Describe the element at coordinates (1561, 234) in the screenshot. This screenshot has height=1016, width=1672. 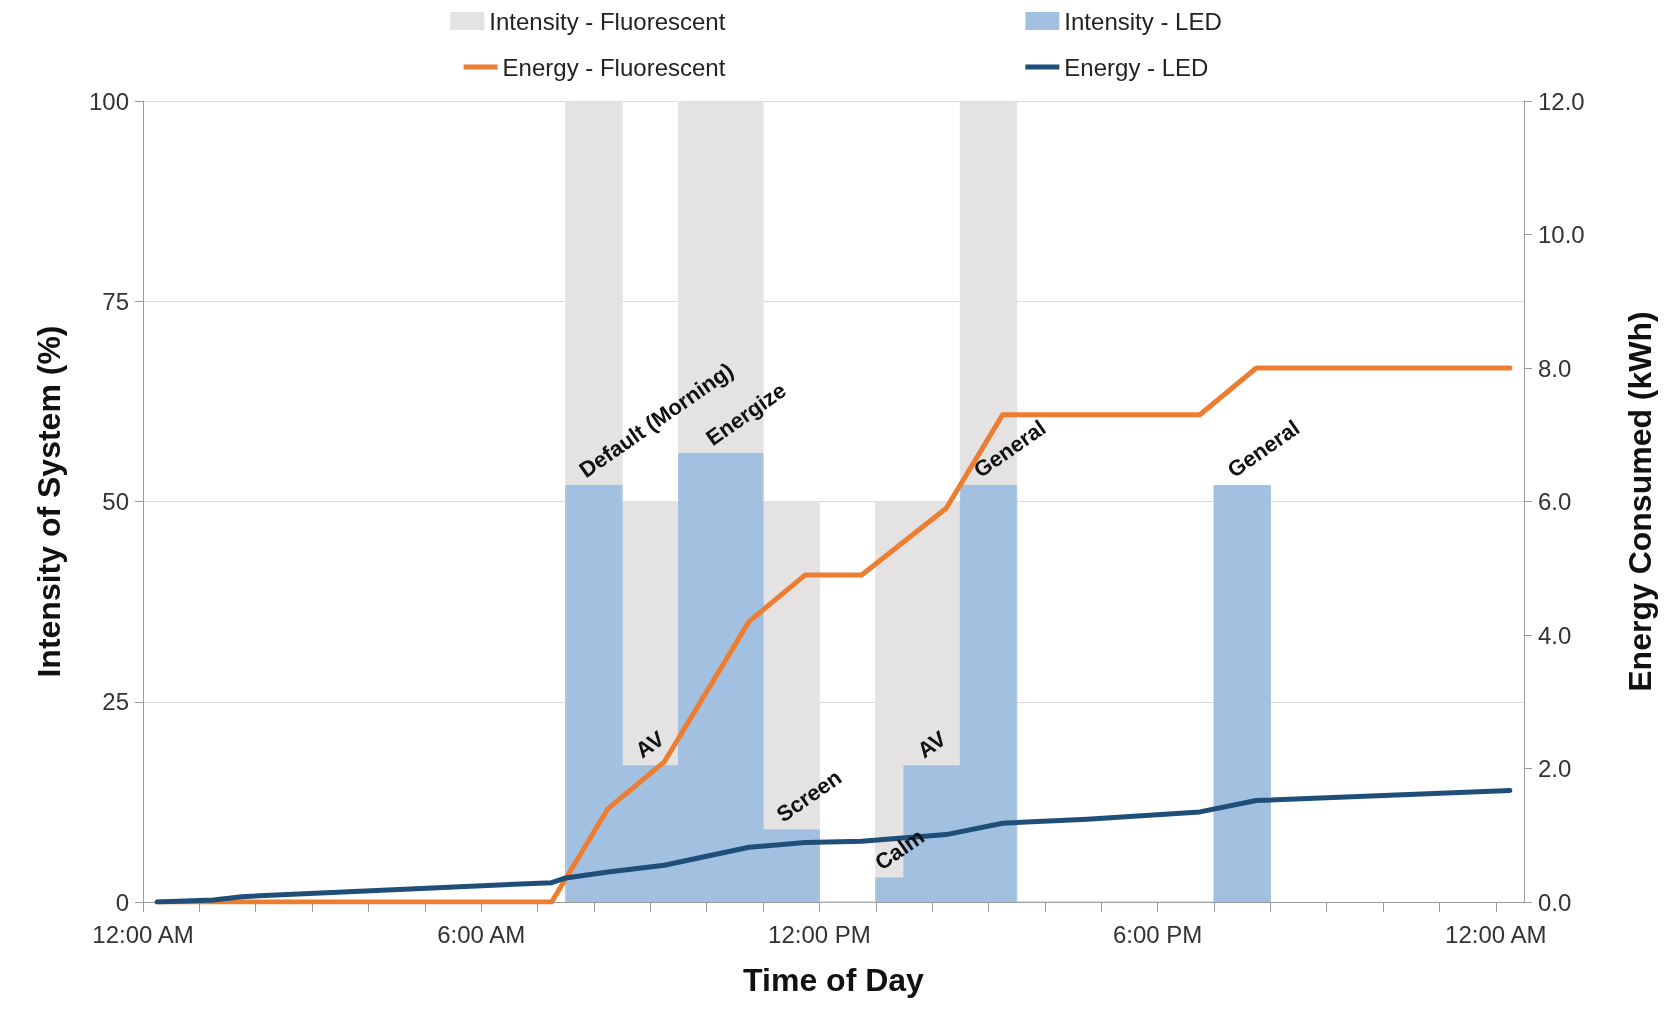
I see `y2-tick-label: 10.0` at that location.